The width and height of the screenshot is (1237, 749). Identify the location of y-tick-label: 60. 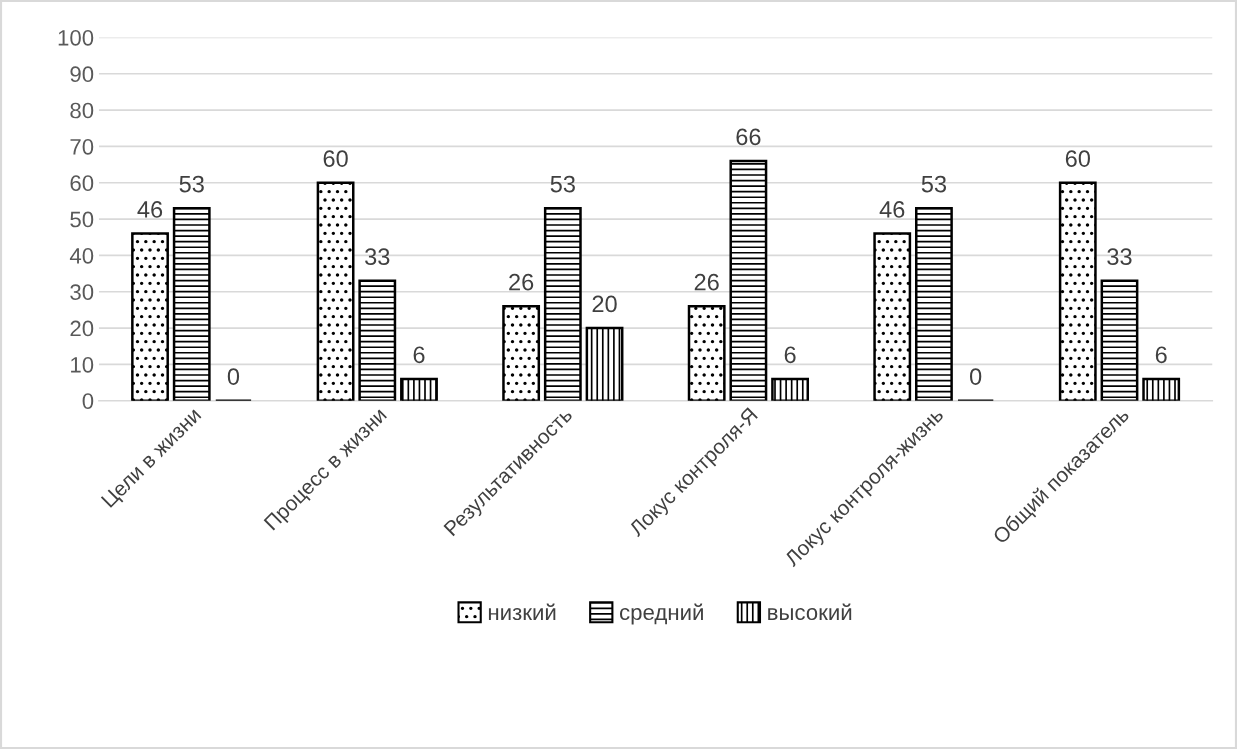
(82, 183).